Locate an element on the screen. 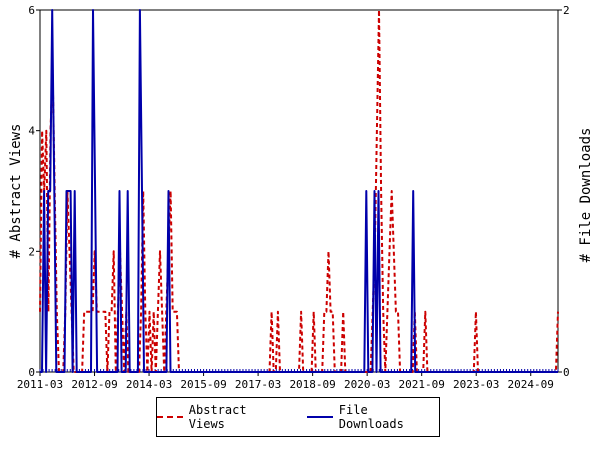 The width and height of the screenshot is (600, 454). y-right-tick-label: 0 is located at coordinates (566, 372).